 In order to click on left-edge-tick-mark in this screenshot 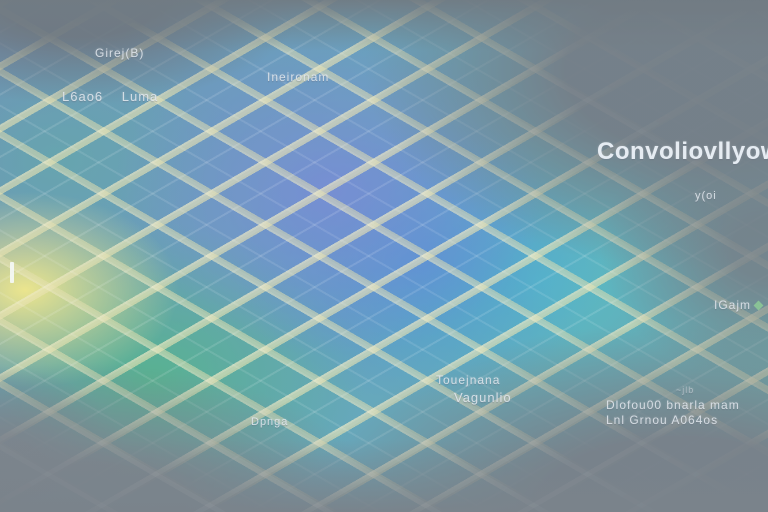, I will do `click(12, 272)`.